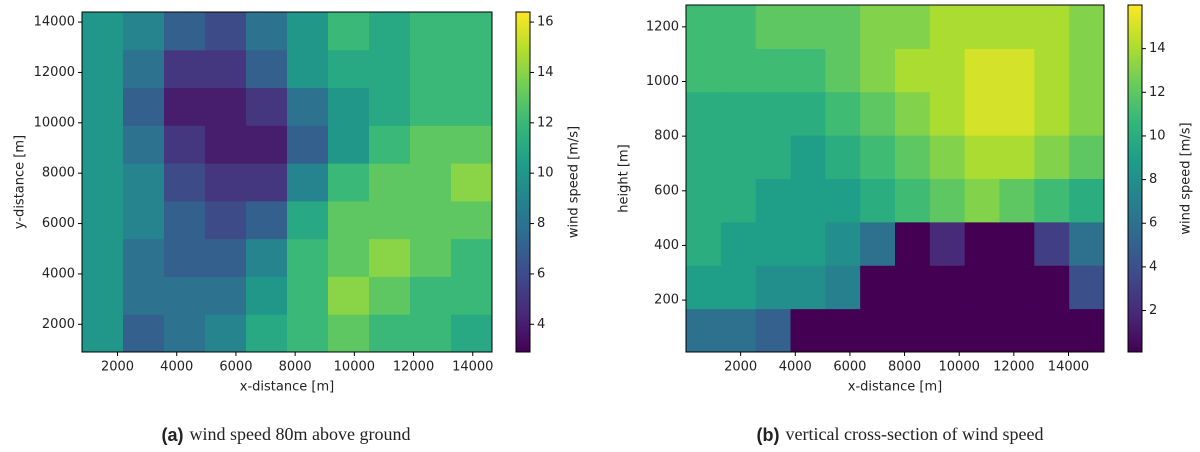  What do you see at coordinates (574, 182) in the screenshot?
I see `colorbar-label: wind speed [m/s]` at bounding box center [574, 182].